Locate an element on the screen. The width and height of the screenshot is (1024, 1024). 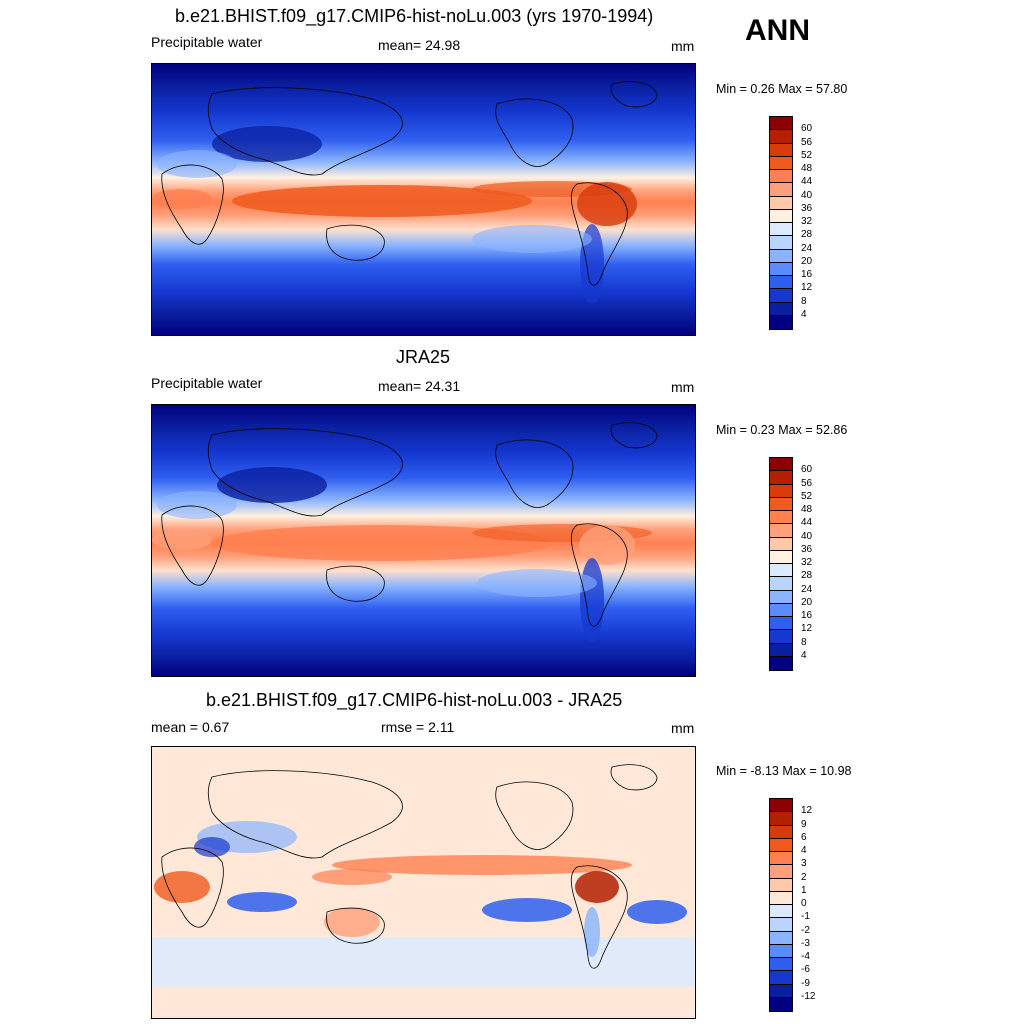
colorbar-tick-label: 0 is located at coordinates (804, 903).